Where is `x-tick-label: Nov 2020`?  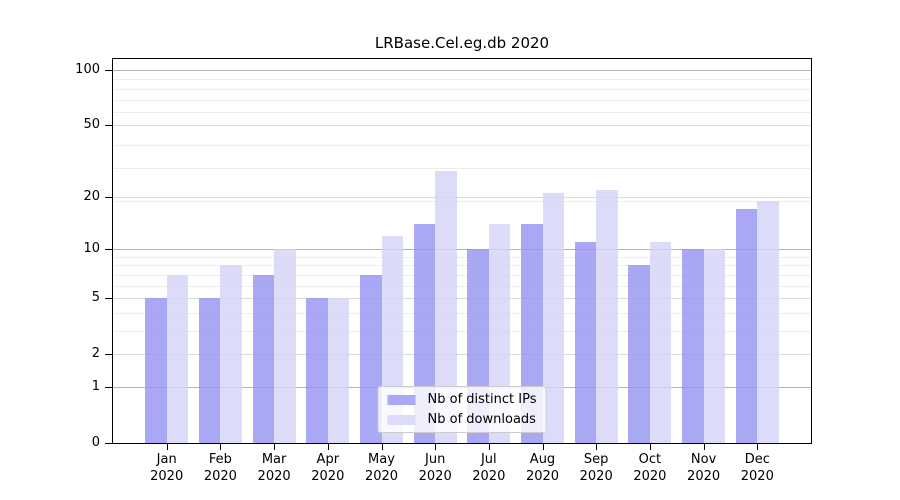 x-tick-label: Nov 2020 is located at coordinates (704, 468).